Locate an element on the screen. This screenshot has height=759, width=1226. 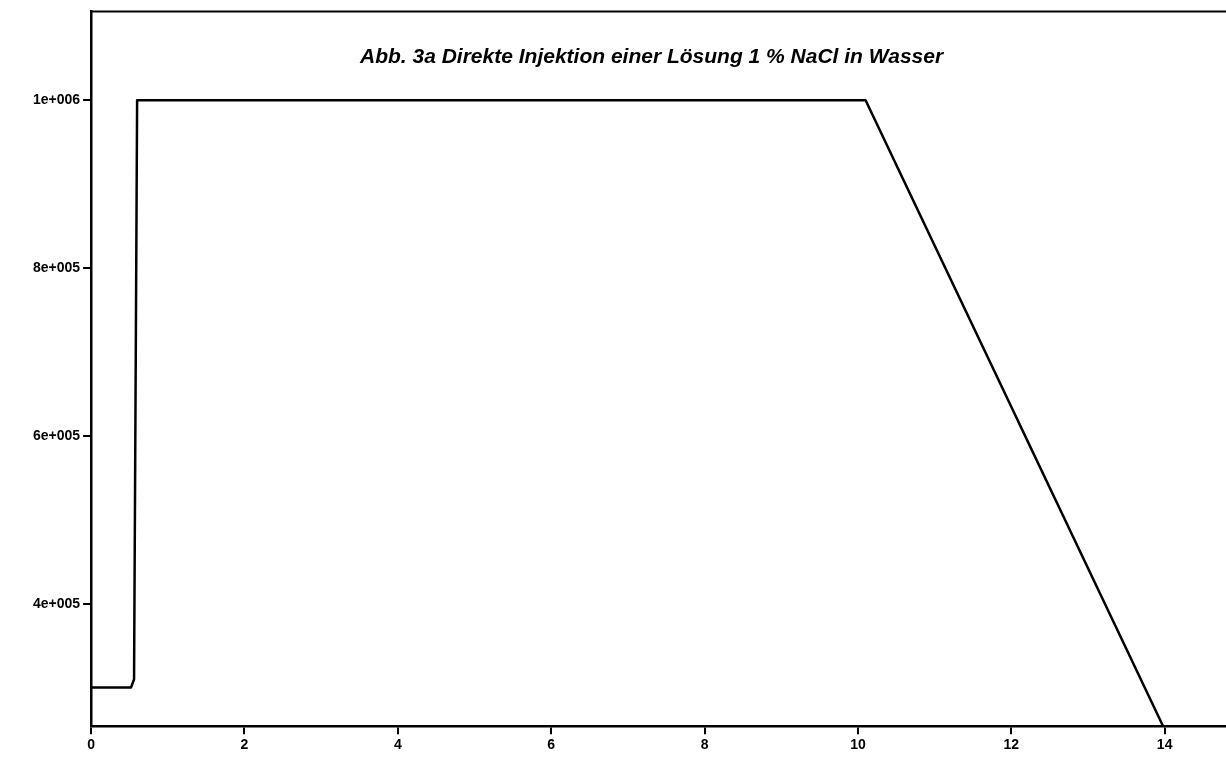
x-tick-label: 14 is located at coordinates (1164, 744).